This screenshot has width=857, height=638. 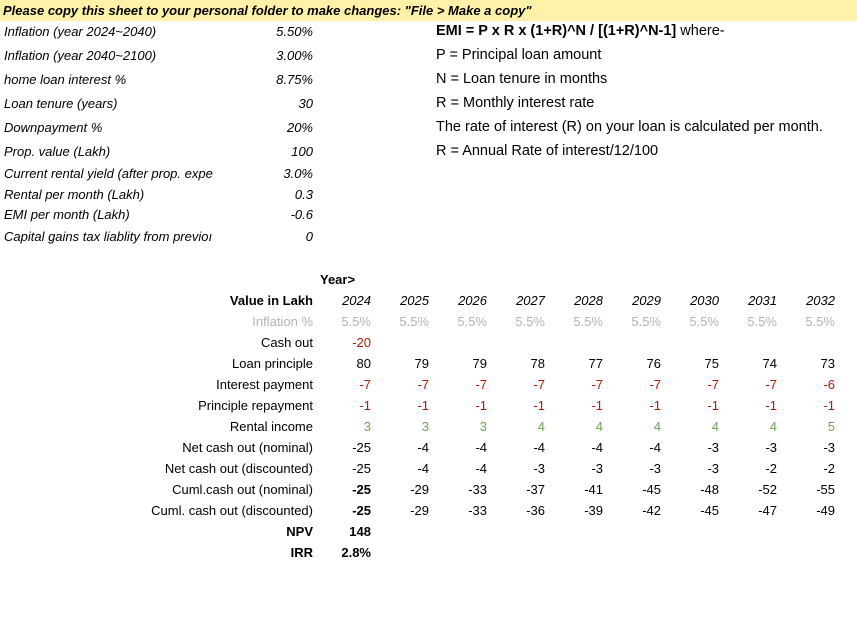 I want to click on param-value: 20%, so click(x=299, y=127).